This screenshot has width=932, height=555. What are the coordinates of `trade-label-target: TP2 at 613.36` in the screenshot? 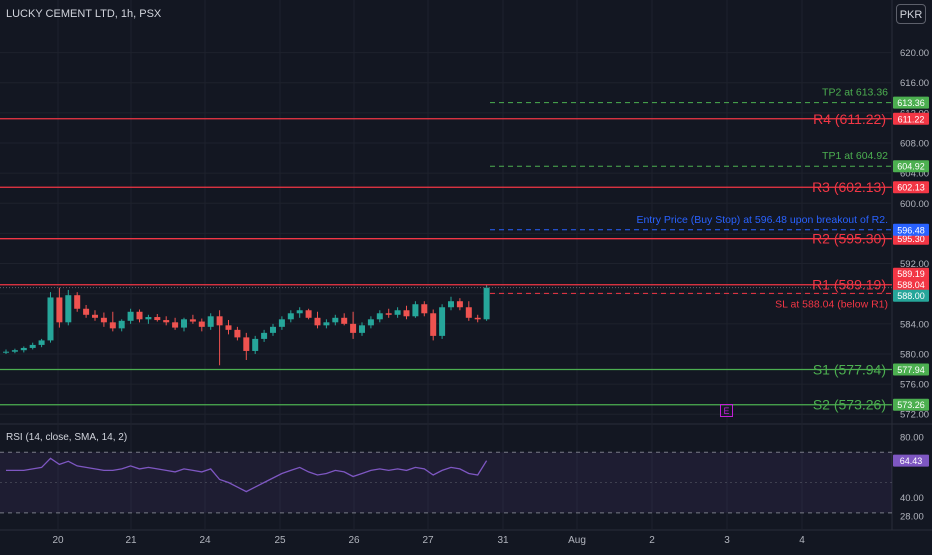 It's located at (855, 93).